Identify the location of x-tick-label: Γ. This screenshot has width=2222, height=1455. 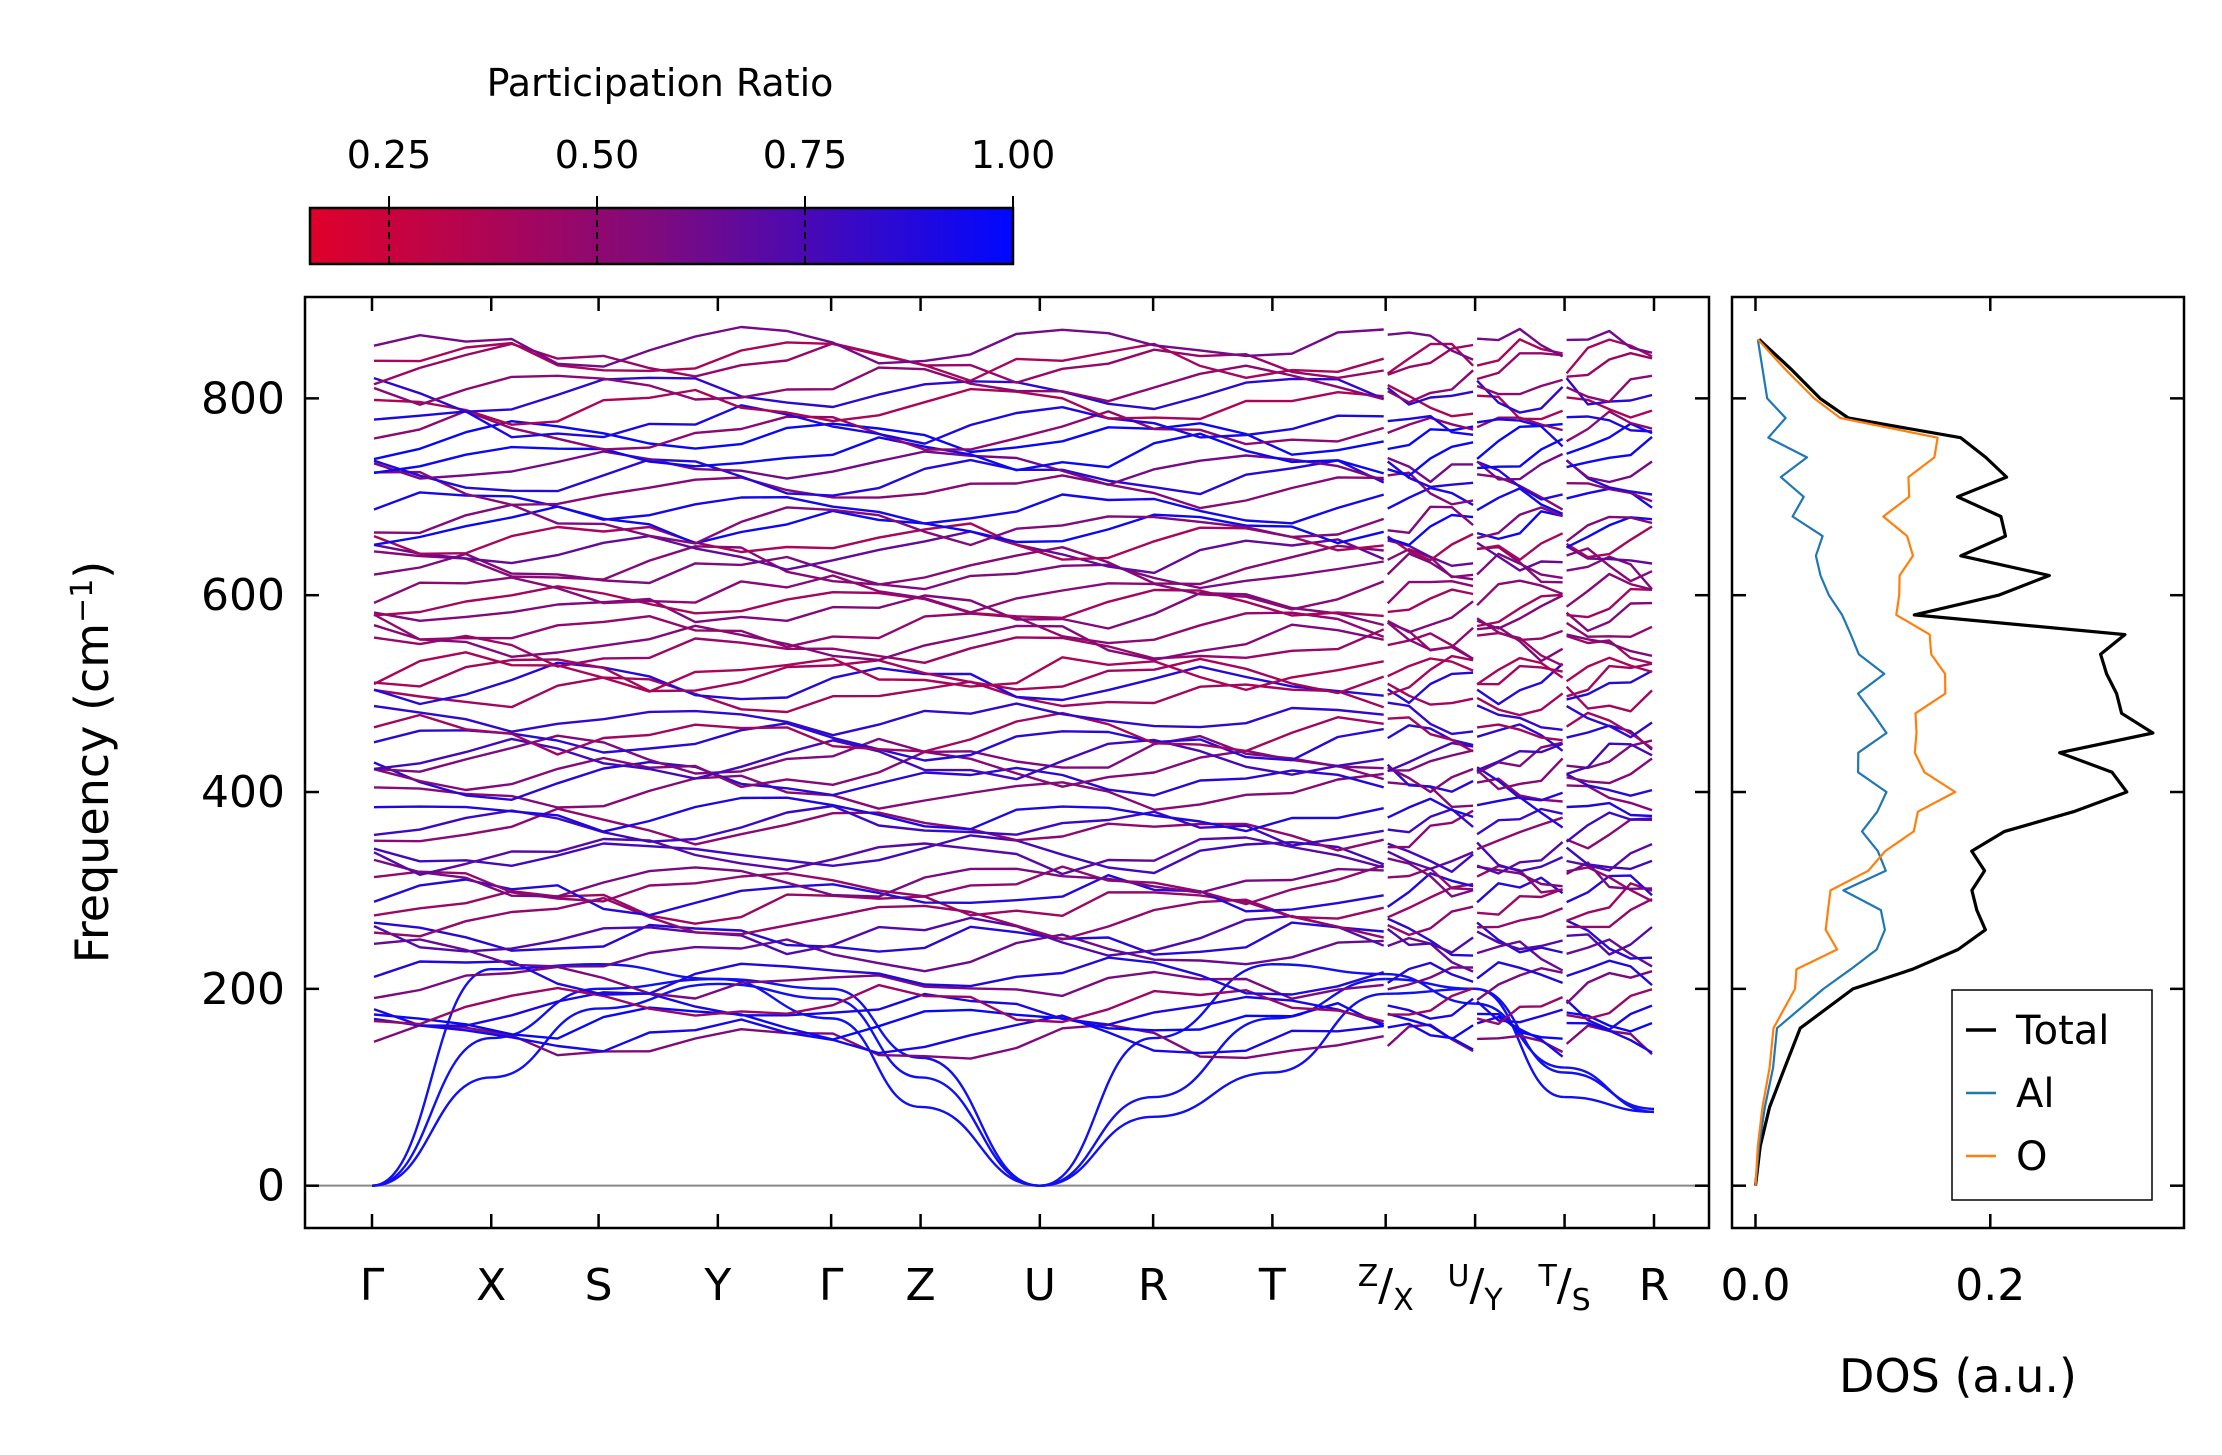
(831, 1285).